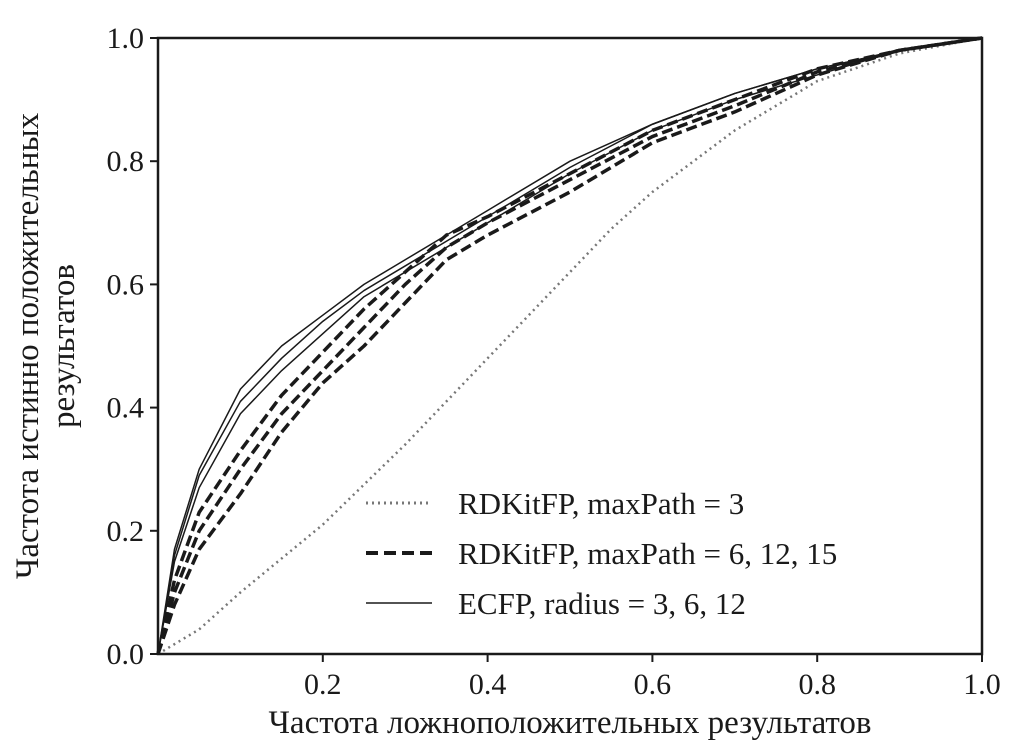 The image size is (1010, 753). What do you see at coordinates (28, 345) in the screenshot?
I see `y-axis-label-line-1: Частота истинно положительных` at bounding box center [28, 345].